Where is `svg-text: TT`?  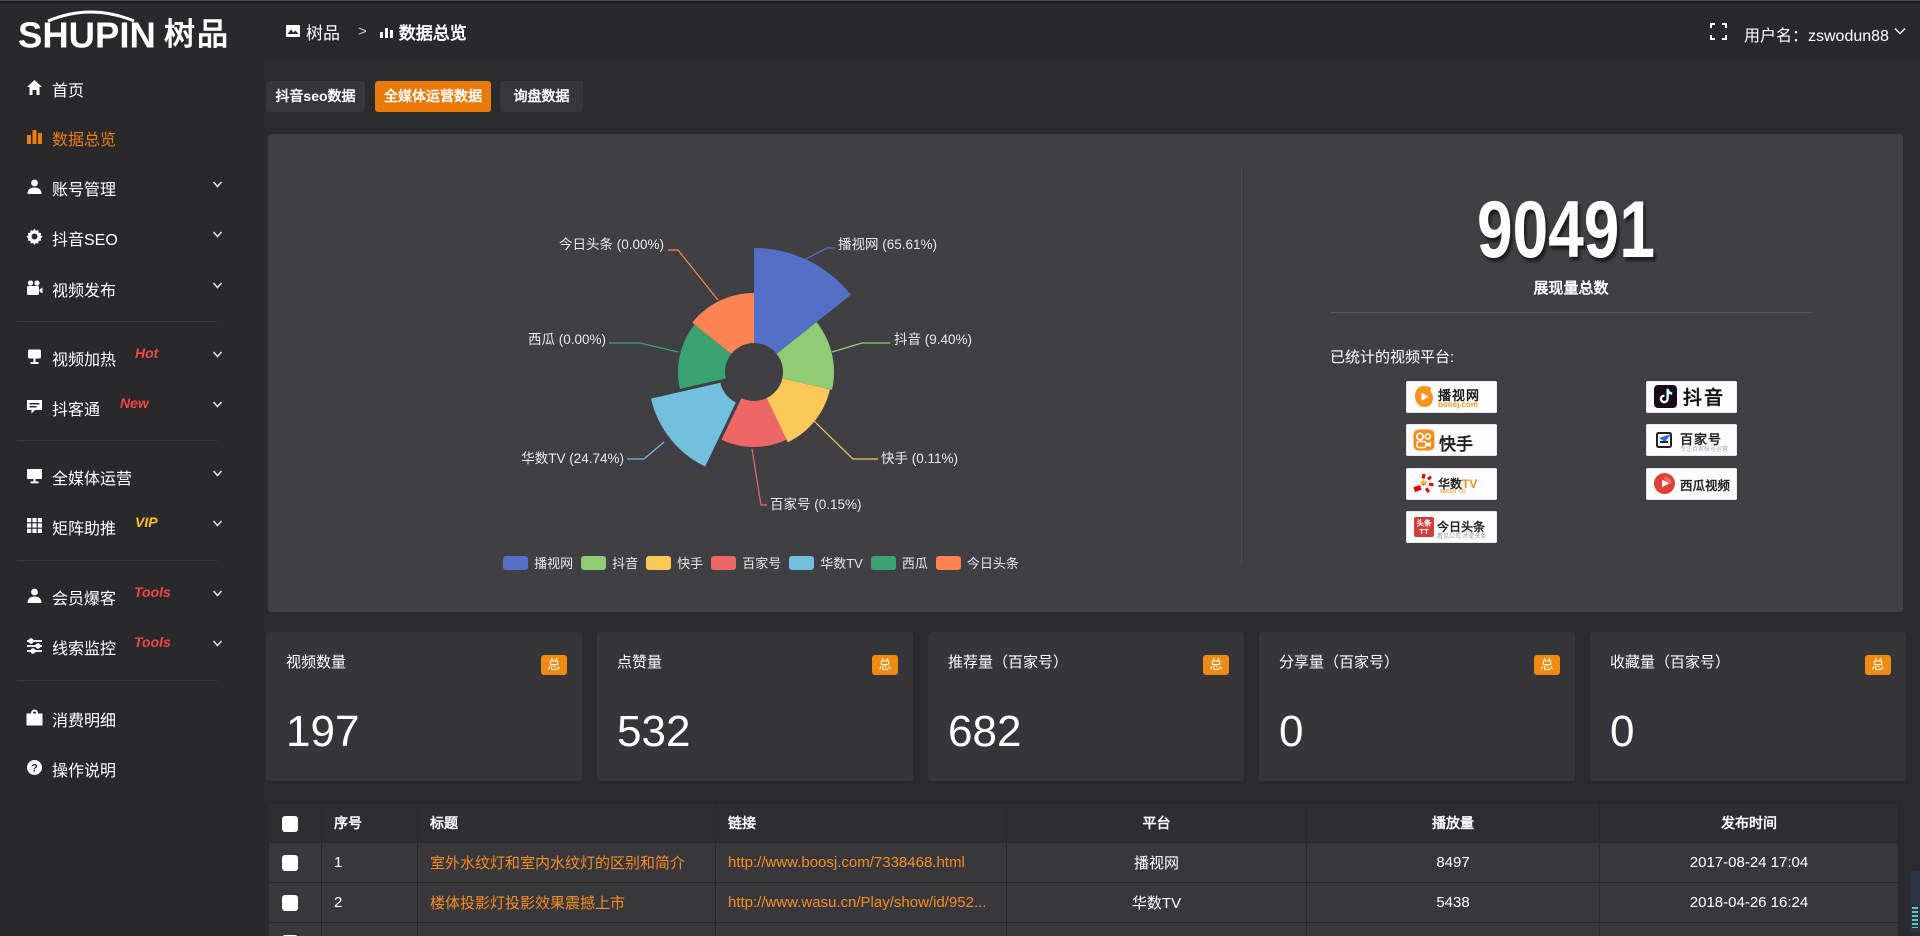 svg-text: TT is located at coordinates (1424, 531).